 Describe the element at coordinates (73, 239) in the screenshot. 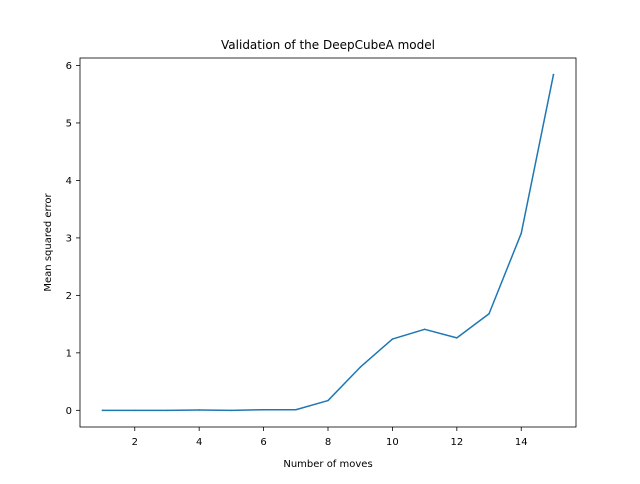

I see `y-axis-ticks: 0 1 2 3 4 5 6` at that location.